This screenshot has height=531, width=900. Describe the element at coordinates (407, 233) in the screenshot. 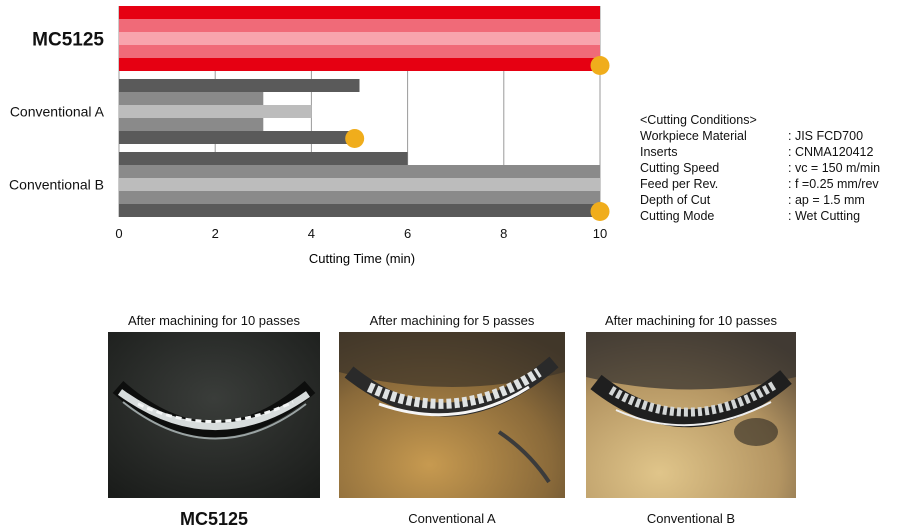

I see `x-tick-label: 6` at that location.